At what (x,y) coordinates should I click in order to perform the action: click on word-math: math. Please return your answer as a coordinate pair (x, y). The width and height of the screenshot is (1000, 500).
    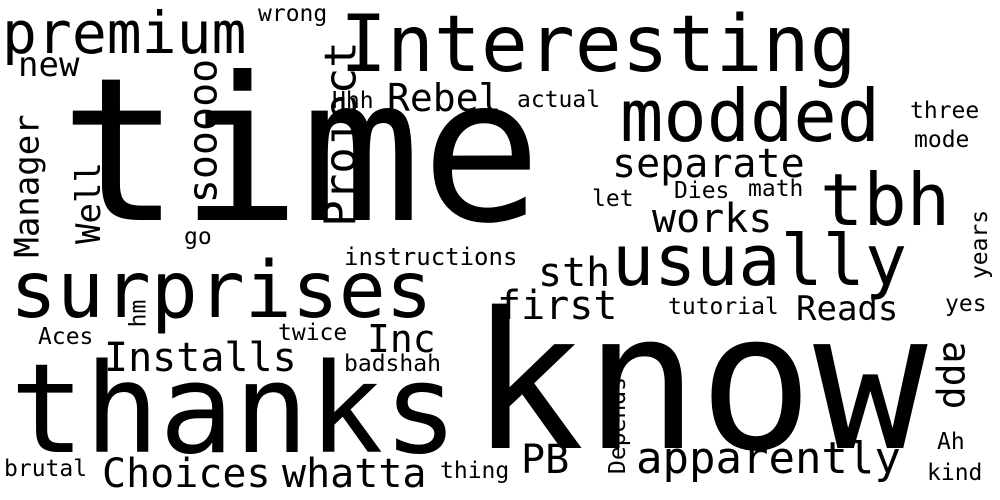
    Looking at the image, I should click on (776, 189).